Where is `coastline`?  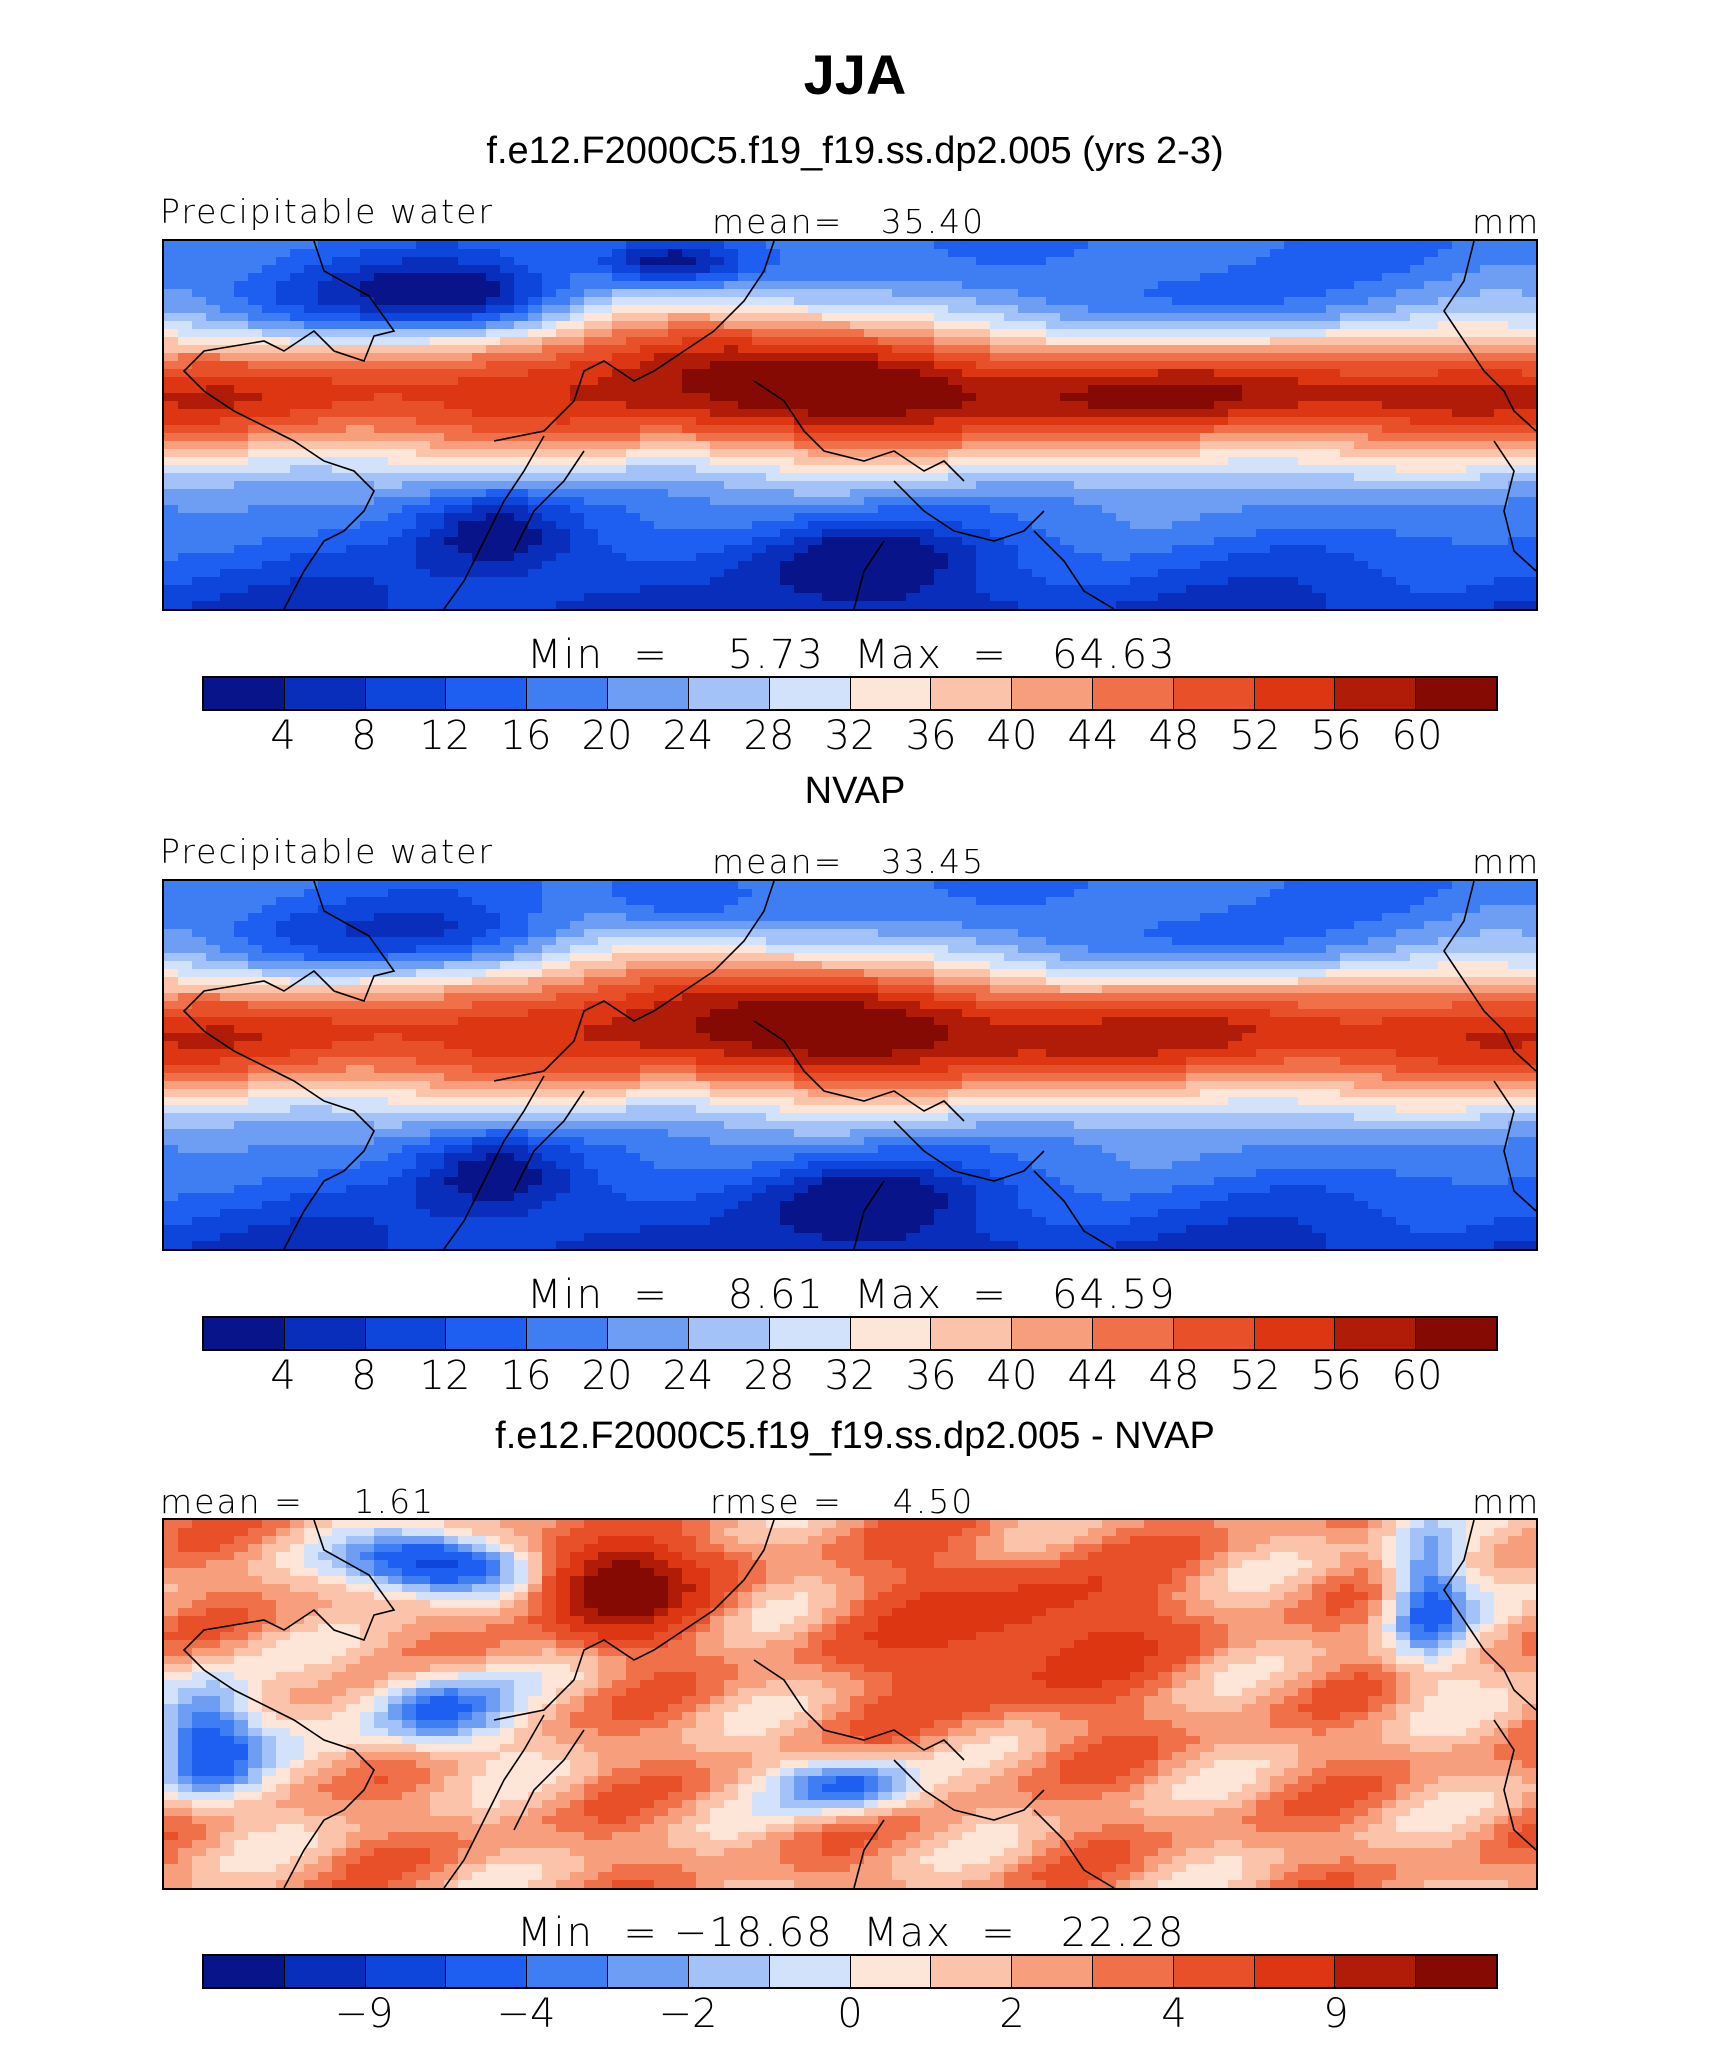
coastline is located at coordinates (859, 431).